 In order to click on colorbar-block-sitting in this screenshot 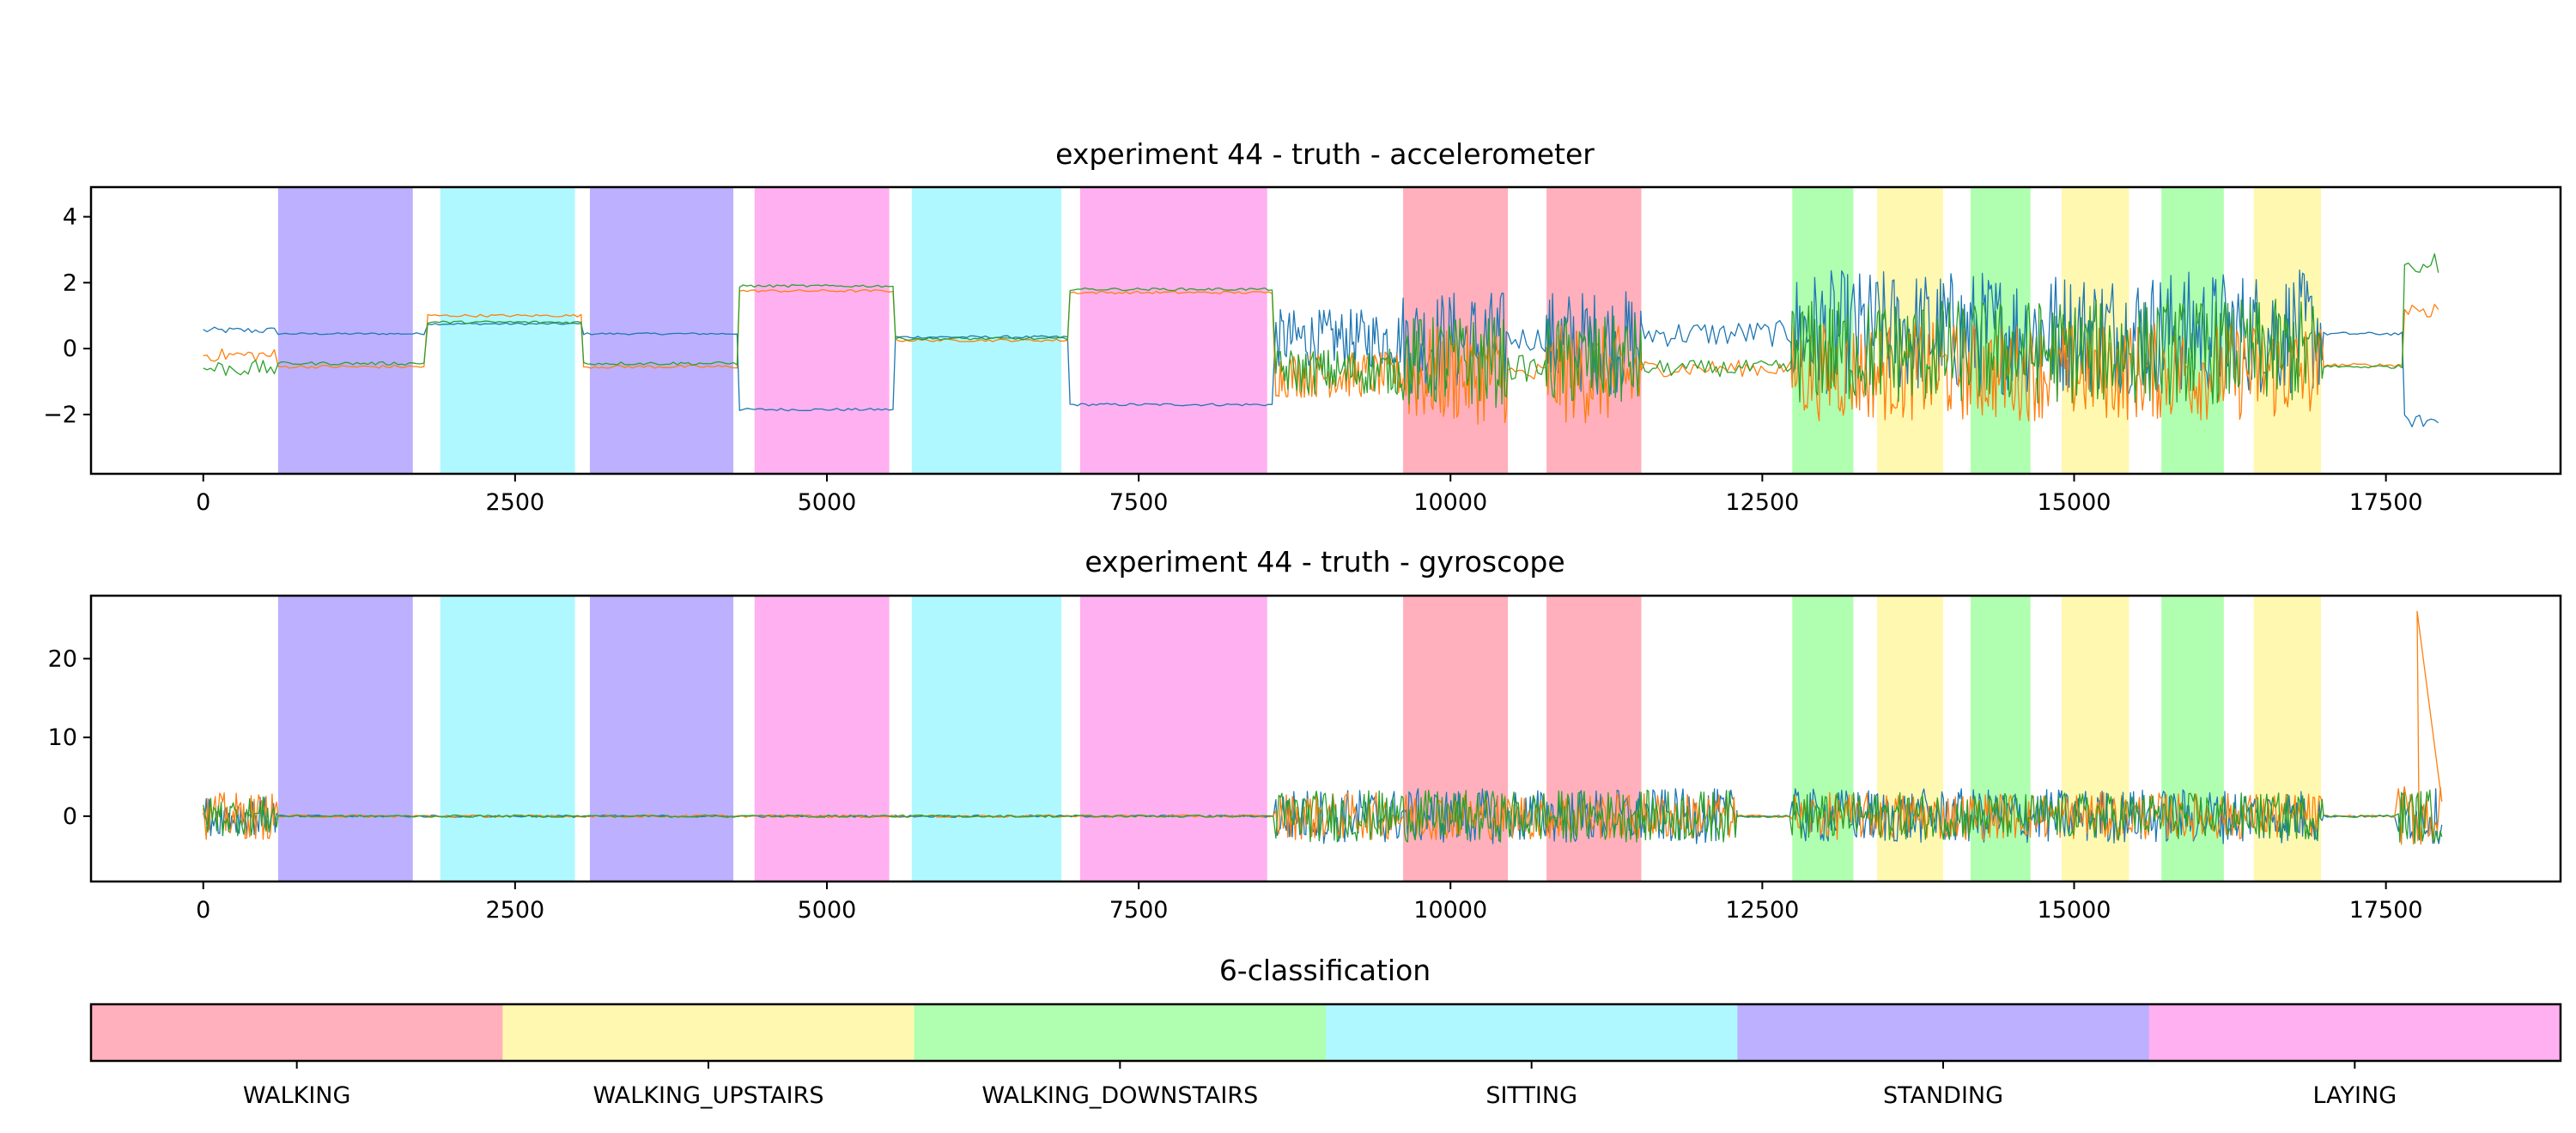, I will do `click(1532, 1032)`.